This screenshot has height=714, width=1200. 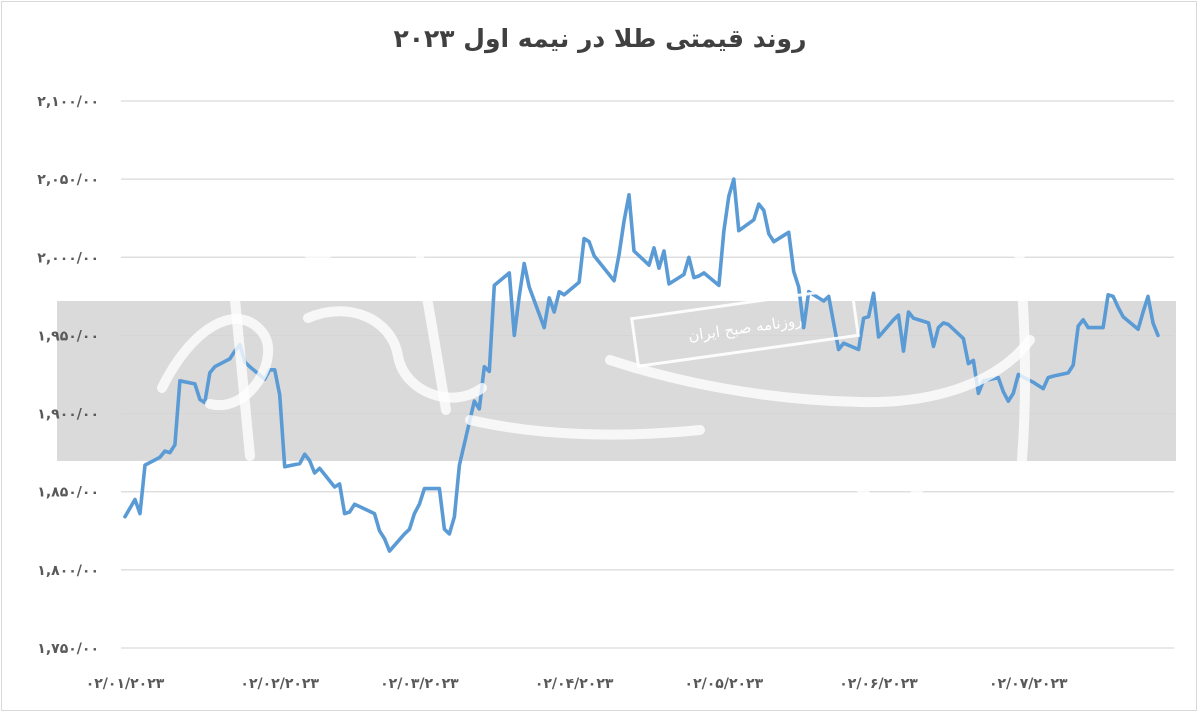 I want to click on x-tick-label: ۰۲/۰۶/۲۰۲۳, so click(x=878, y=684).